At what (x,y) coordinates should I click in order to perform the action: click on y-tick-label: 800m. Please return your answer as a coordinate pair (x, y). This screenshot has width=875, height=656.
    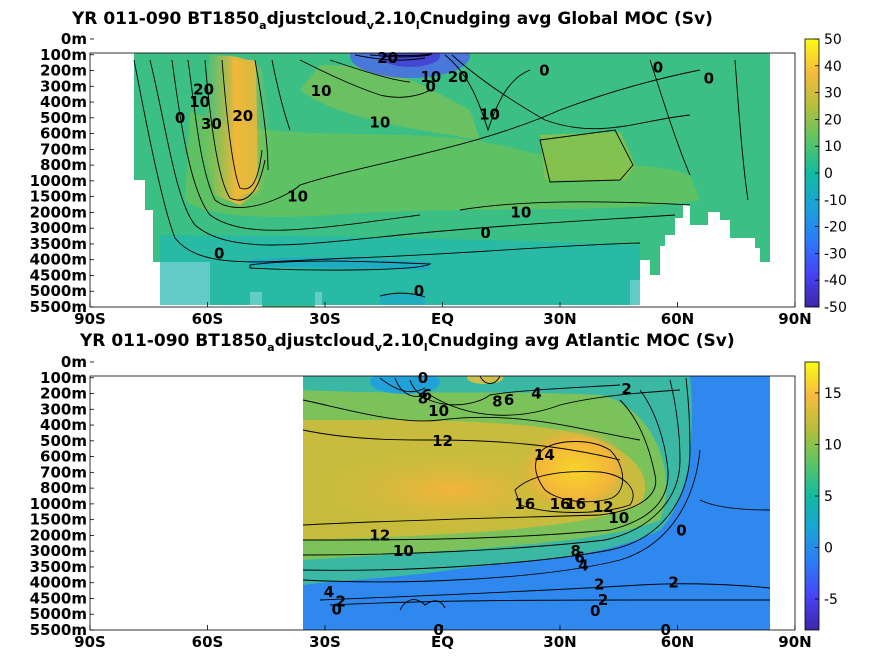
    Looking at the image, I should click on (63, 488).